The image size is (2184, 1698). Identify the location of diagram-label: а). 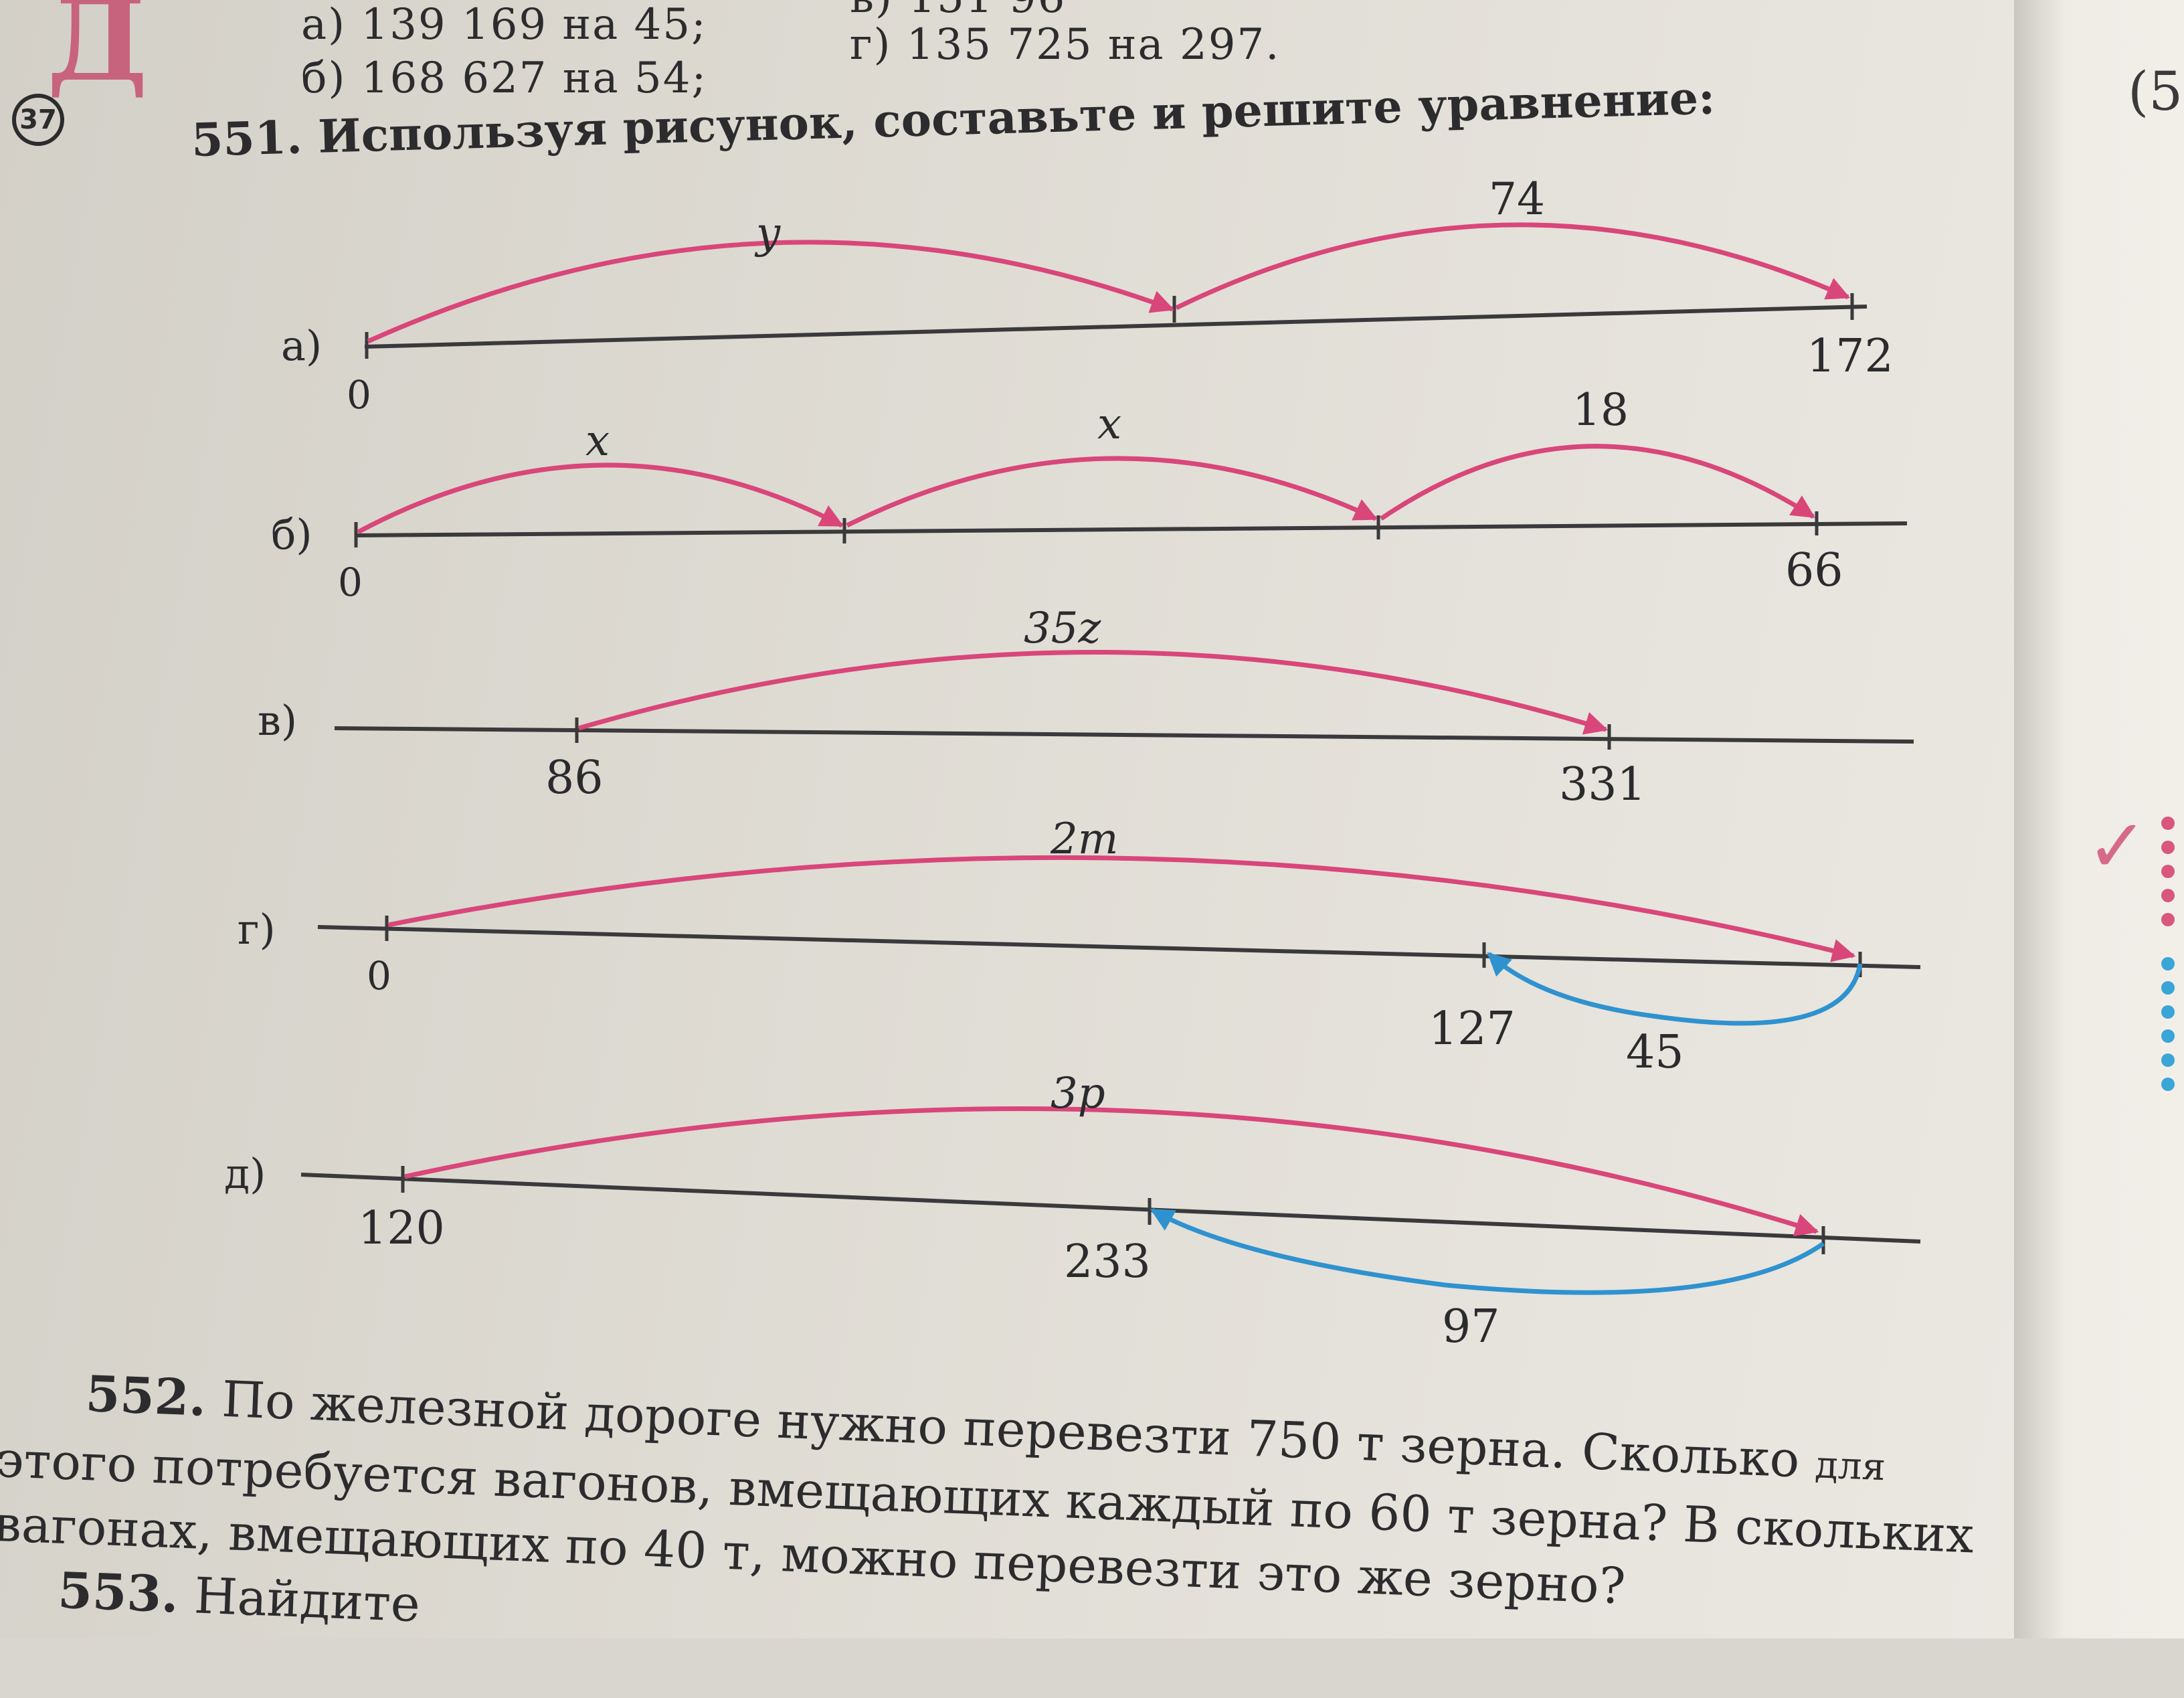
(301, 345).